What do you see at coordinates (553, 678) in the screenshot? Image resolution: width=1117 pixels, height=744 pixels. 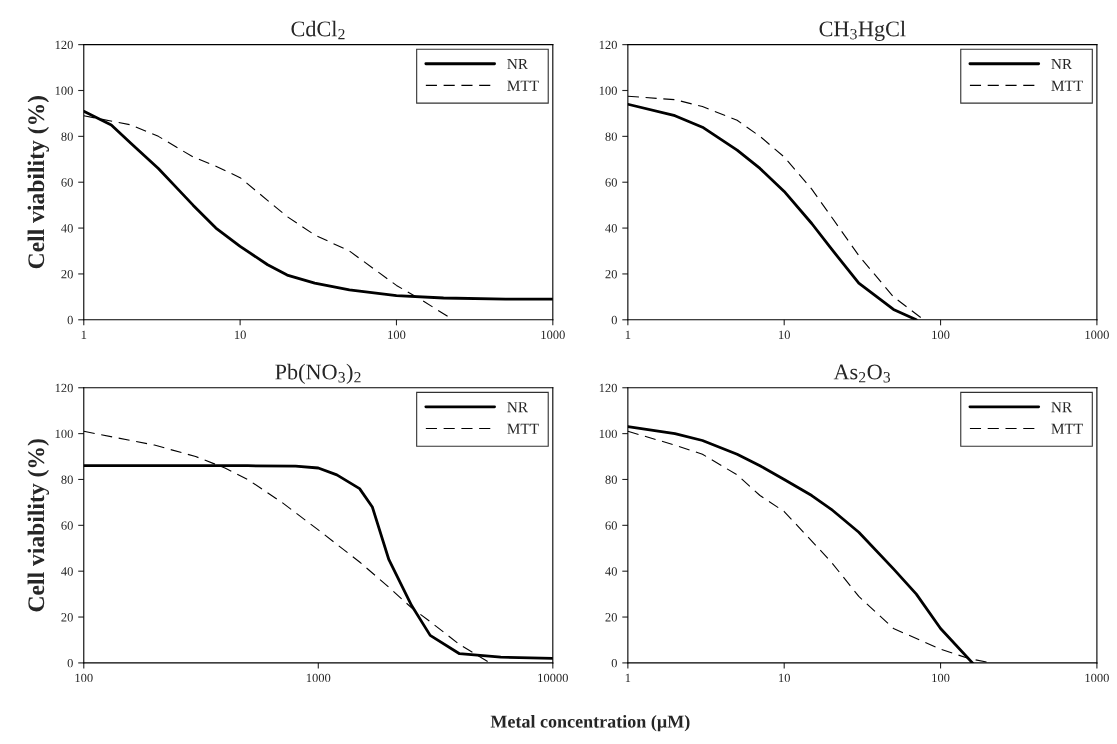 I see `x-tick-label: 10000` at bounding box center [553, 678].